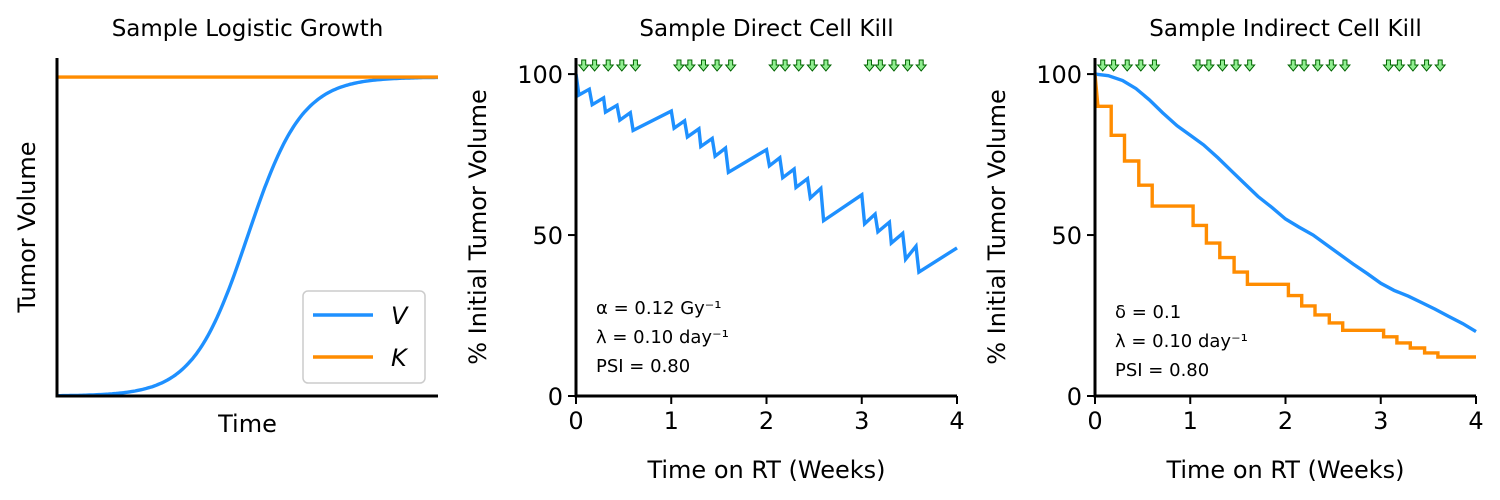  What do you see at coordinates (1285, 29) in the screenshot?
I see `chart-title: Sample Indirect Cell Kill` at bounding box center [1285, 29].